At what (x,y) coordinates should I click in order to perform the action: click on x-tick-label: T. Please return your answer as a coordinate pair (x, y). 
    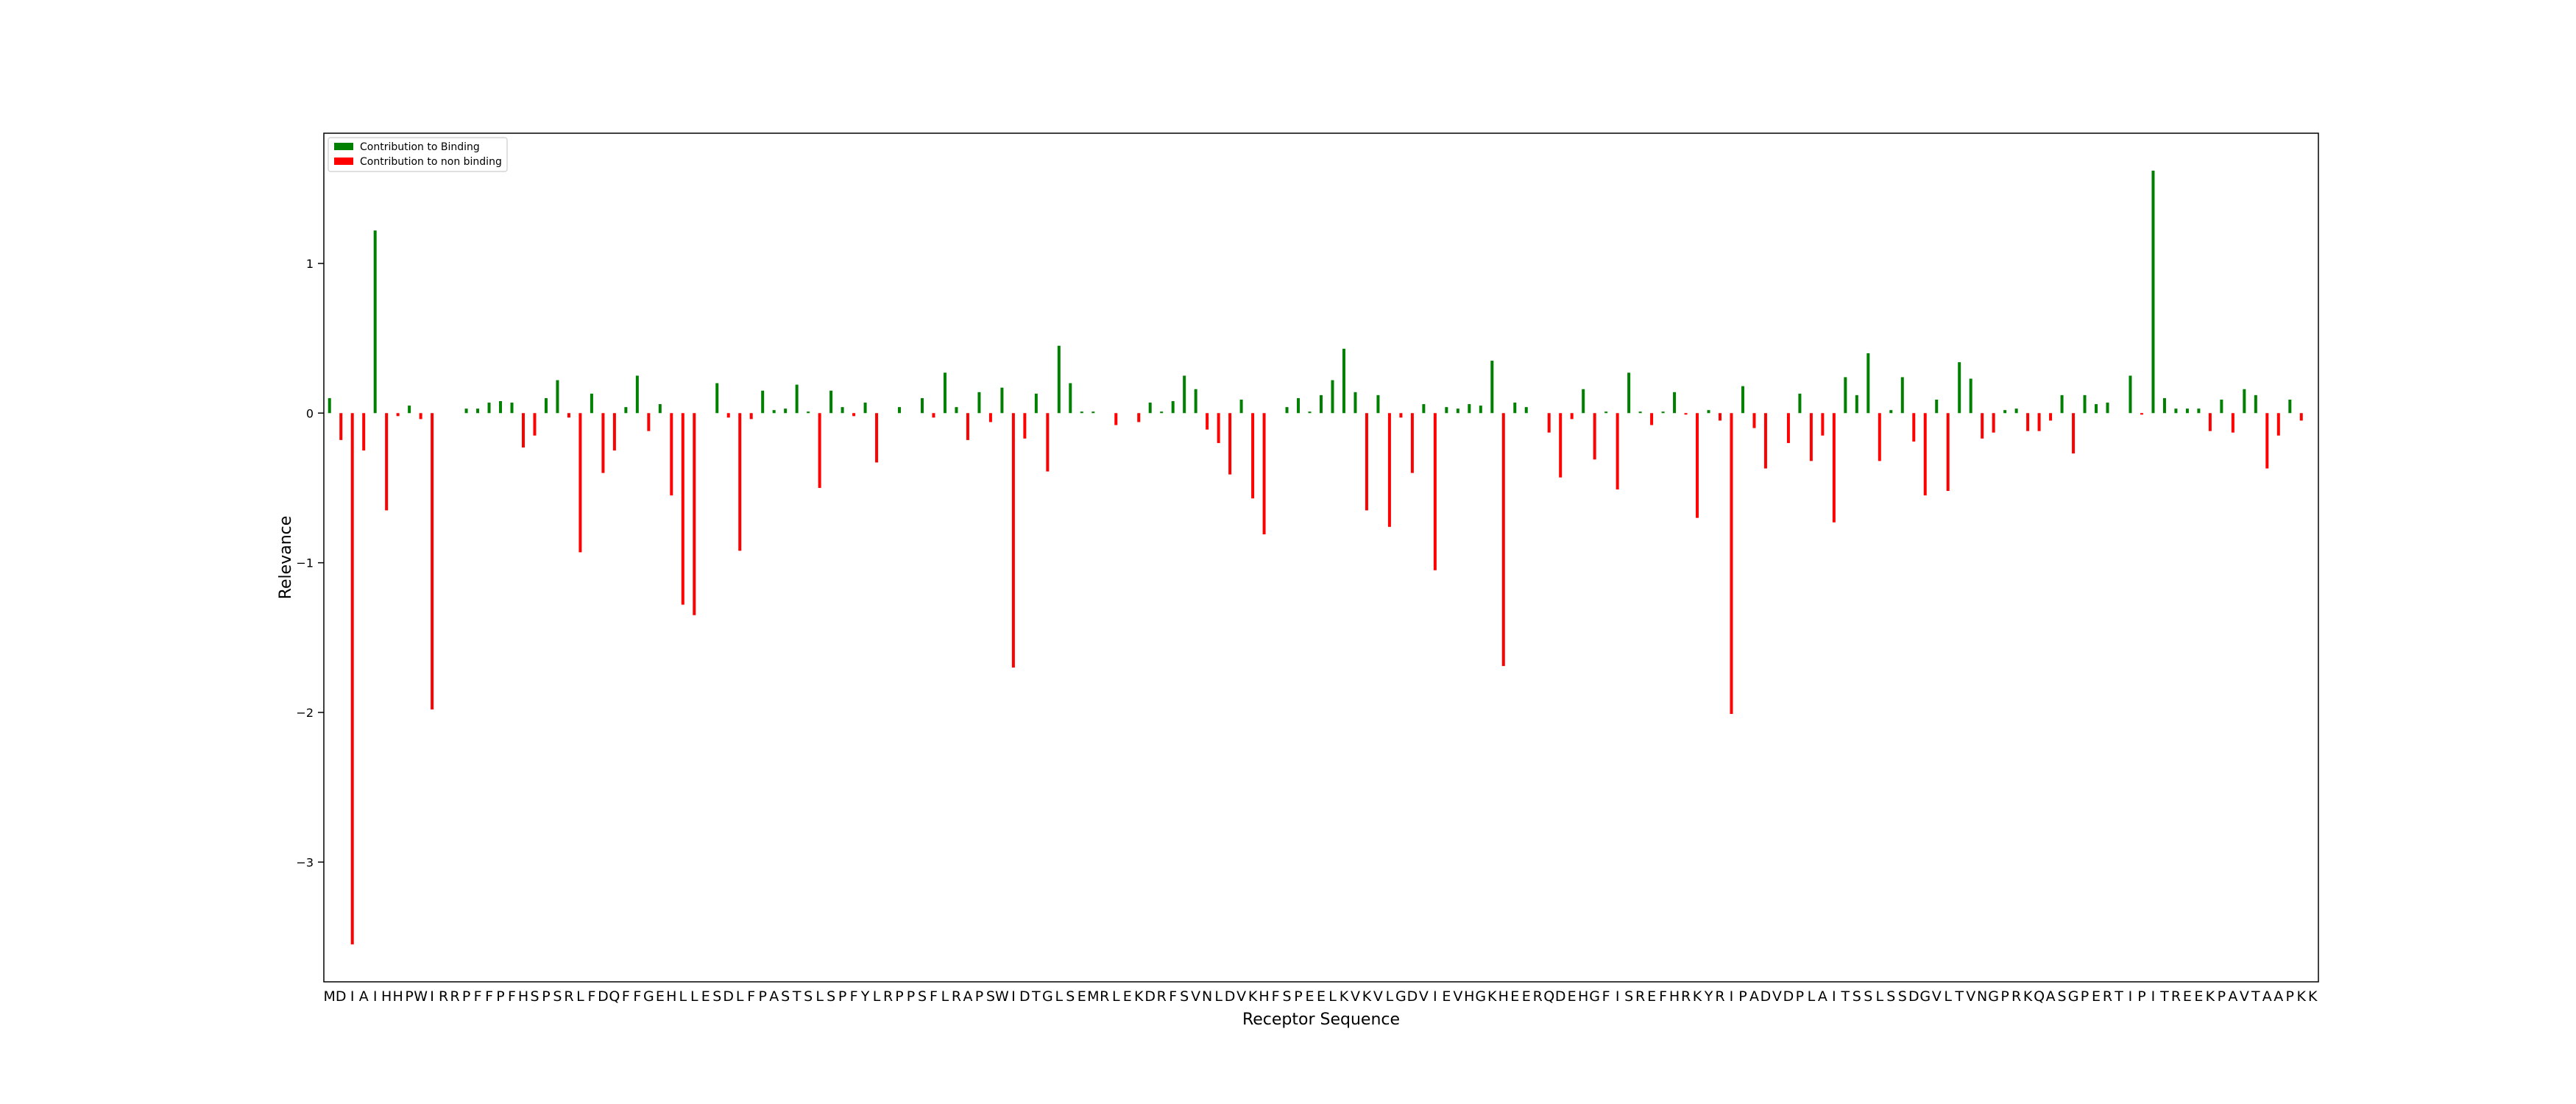
    Looking at the image, I should click on (2255, 997).